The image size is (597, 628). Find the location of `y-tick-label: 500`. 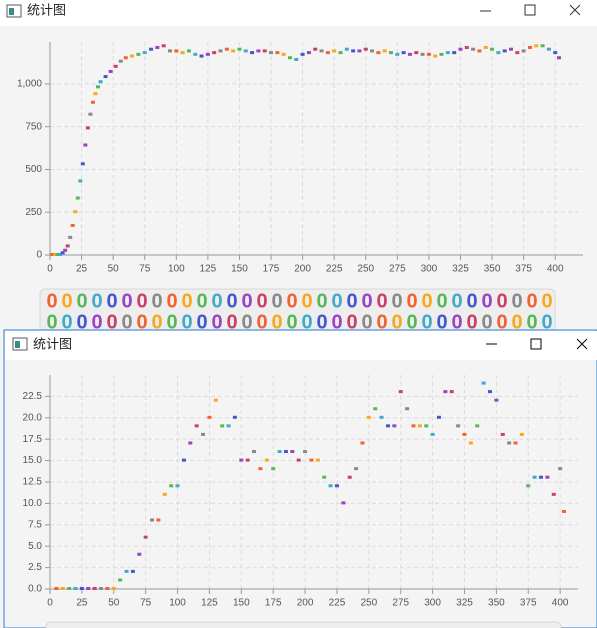

y-tick-label: 500 is located at coordinates (33, 169).